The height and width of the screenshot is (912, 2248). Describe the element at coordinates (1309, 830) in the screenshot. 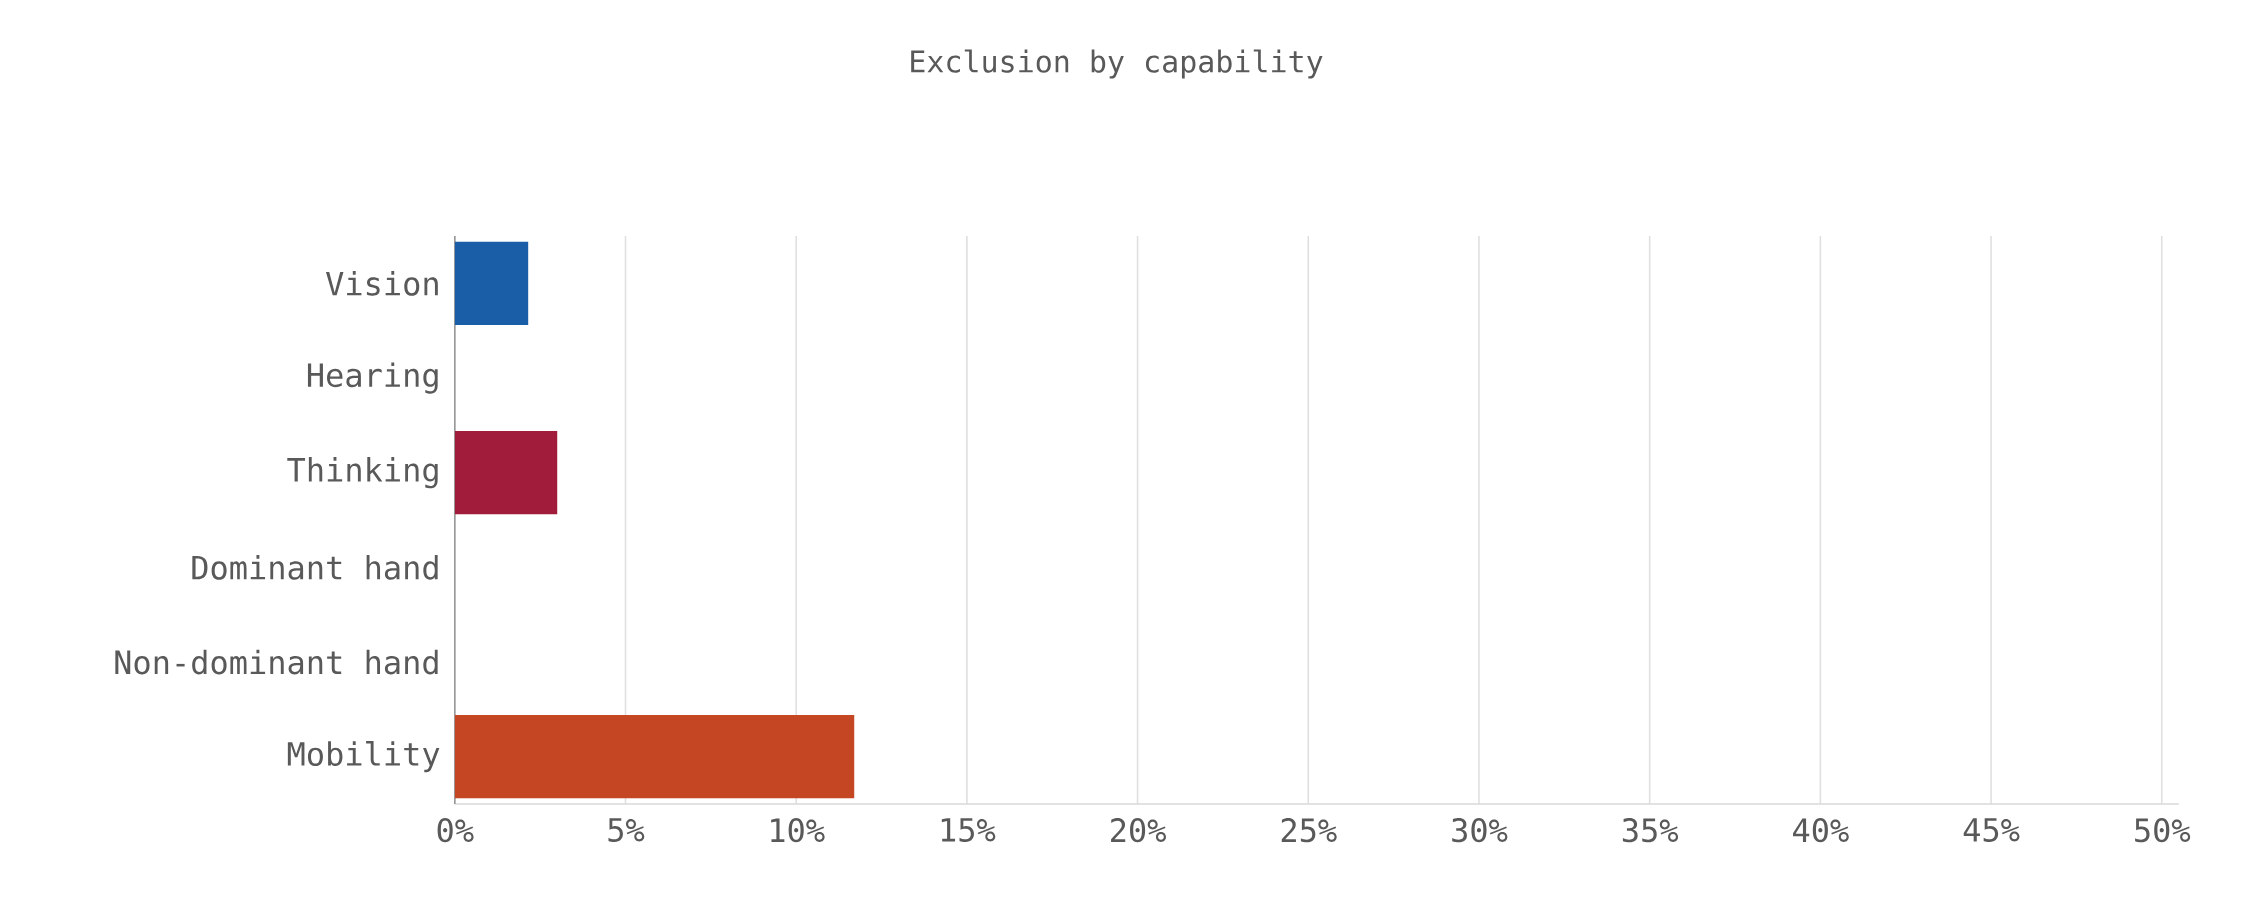

I see `x-tick-label: 25%` at that location.